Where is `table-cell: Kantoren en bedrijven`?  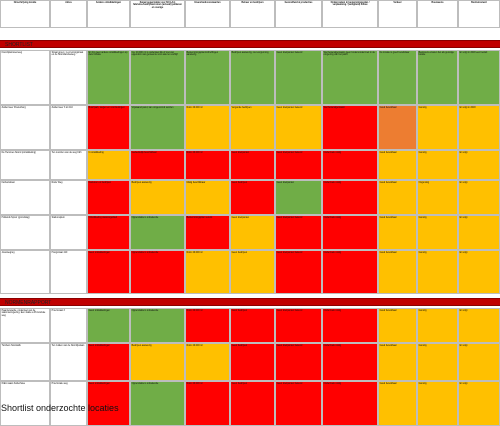
table-cell: Kantoren en bedrijven is located at coordinates (108, 197).